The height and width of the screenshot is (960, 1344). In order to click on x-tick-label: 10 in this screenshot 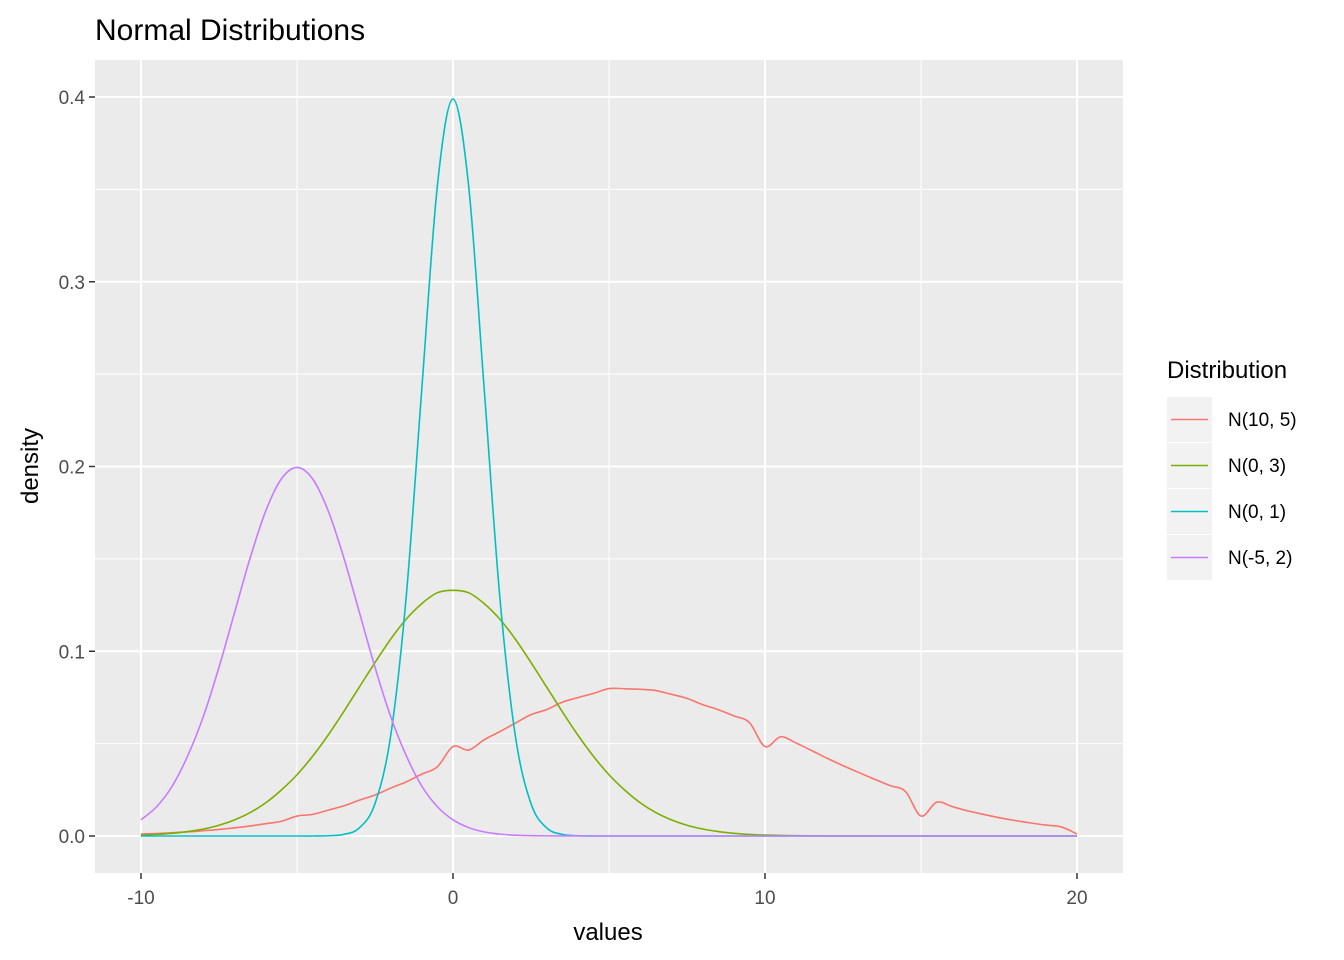, I will do `click(764, 898)`.